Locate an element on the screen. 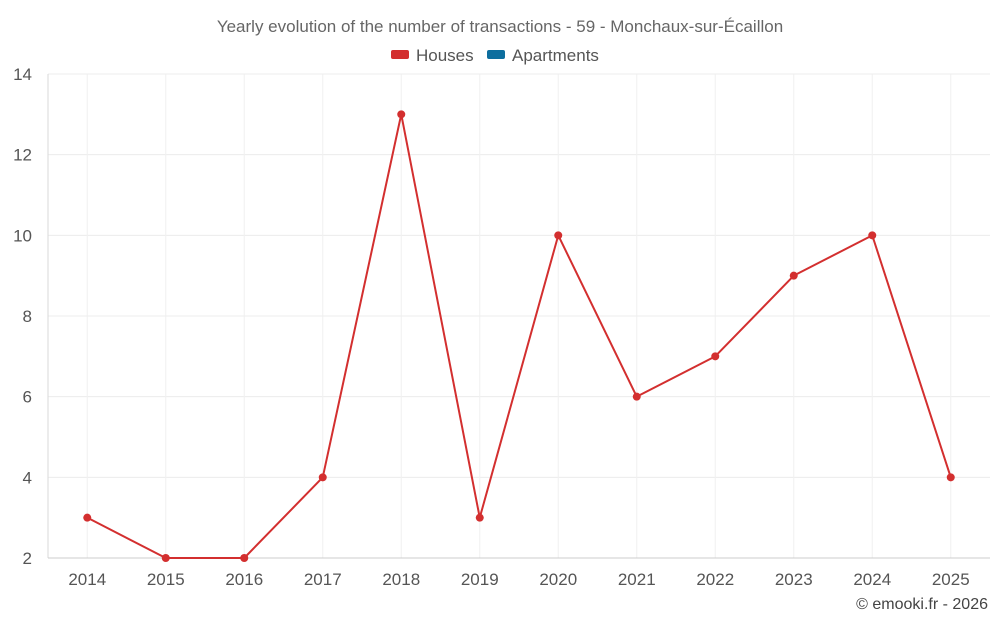 Image resolution: width=1000 pixels, height=625 pixels. y-tick-label: 6 is located at coordinates (27, 397).